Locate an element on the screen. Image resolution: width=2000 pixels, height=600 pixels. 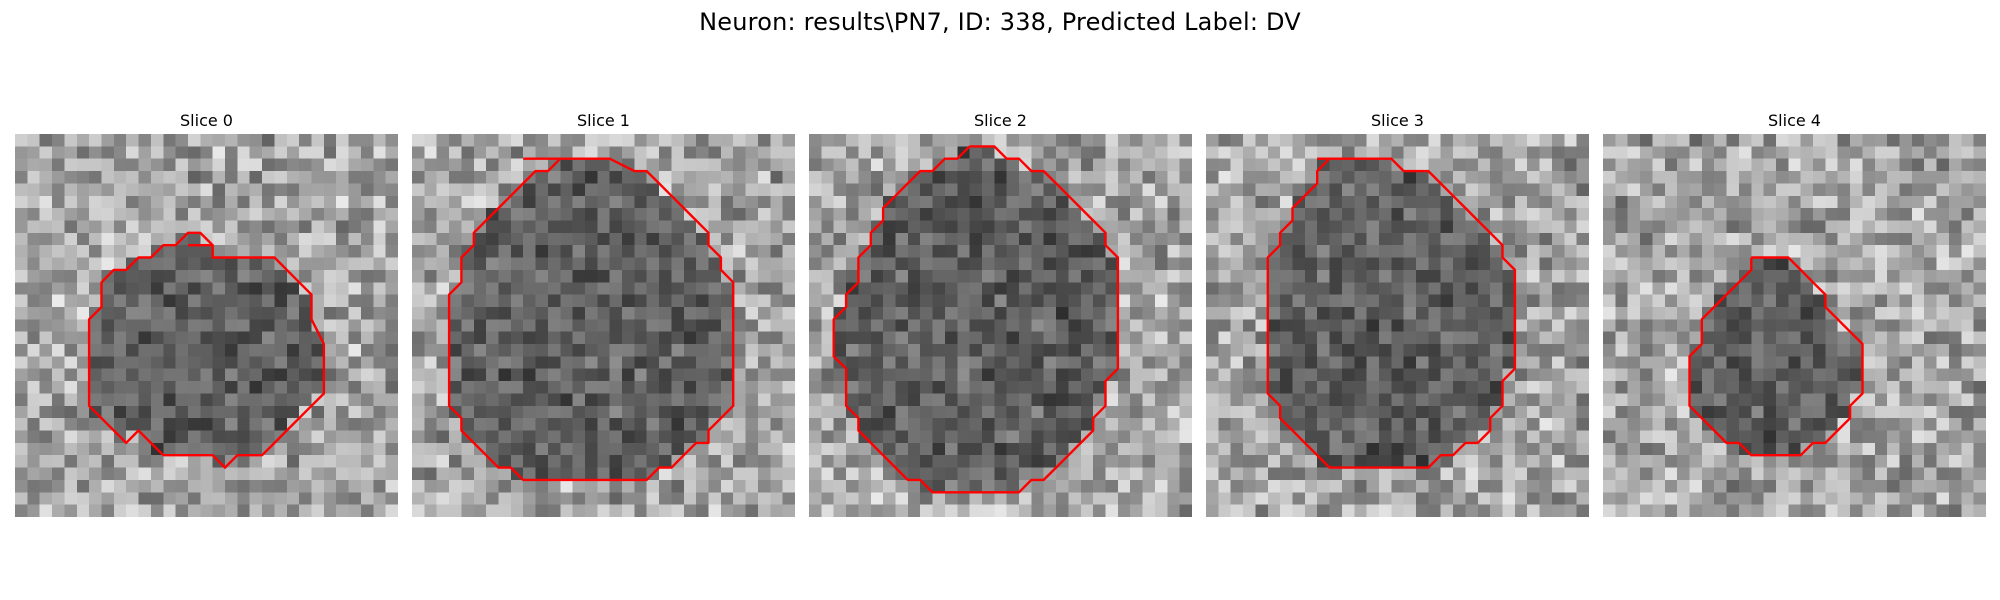
slice-panel-0: Slice 0 is located at coordinates (206, 312).